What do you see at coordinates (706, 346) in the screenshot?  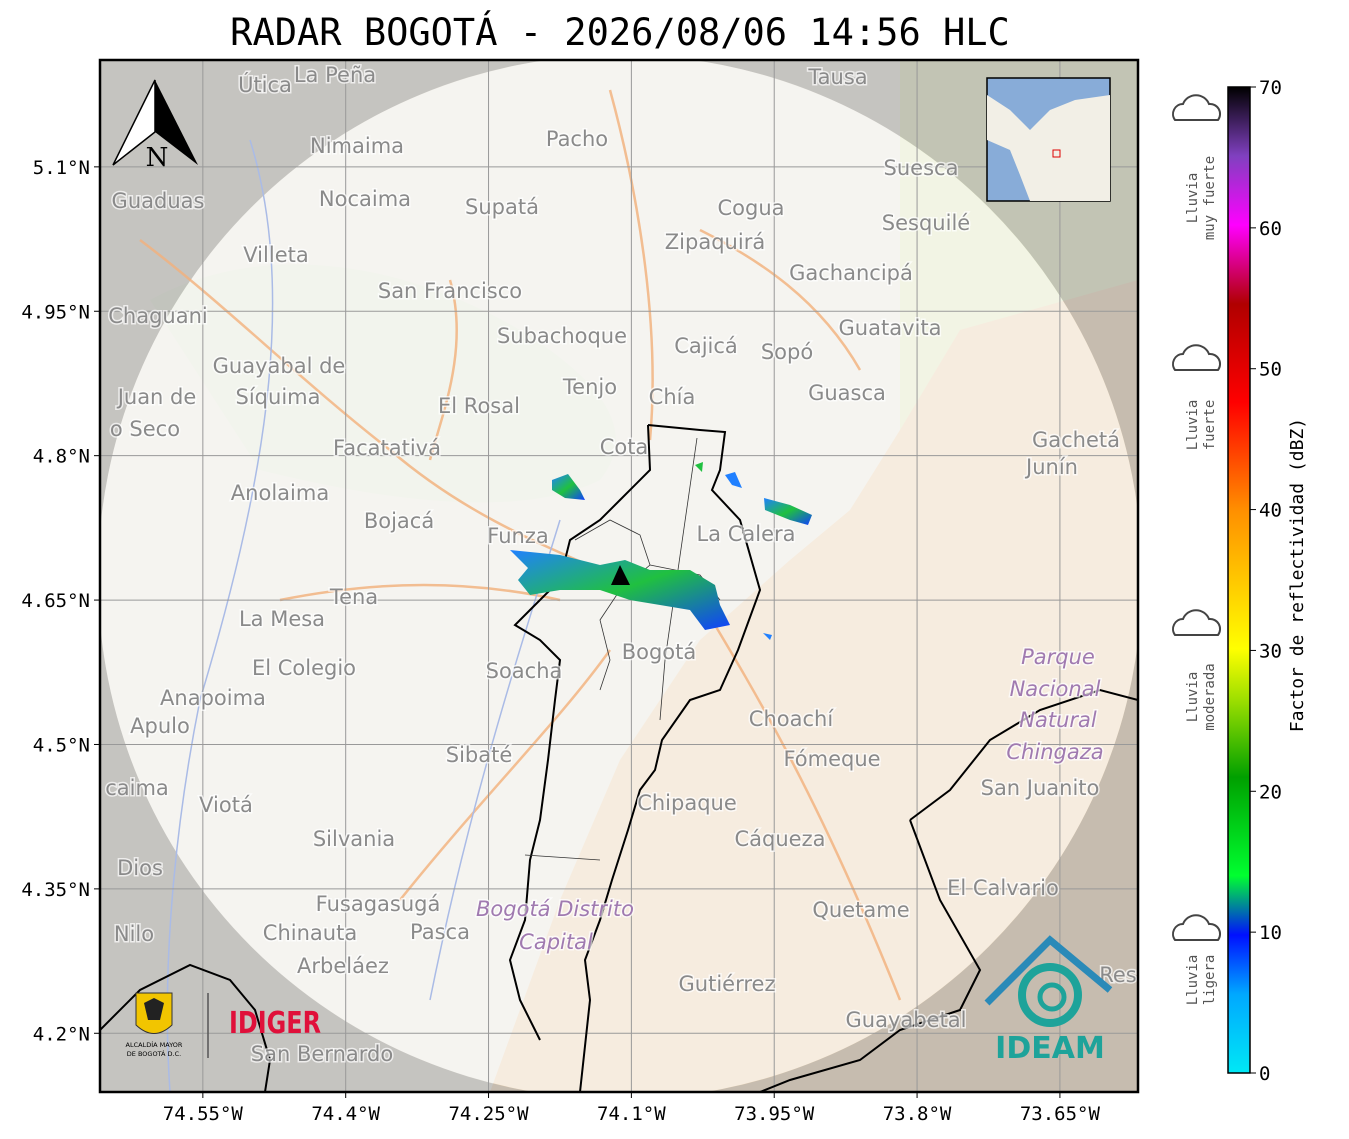 I see `place-label: Cajicá` at bounding box center [706, 346].